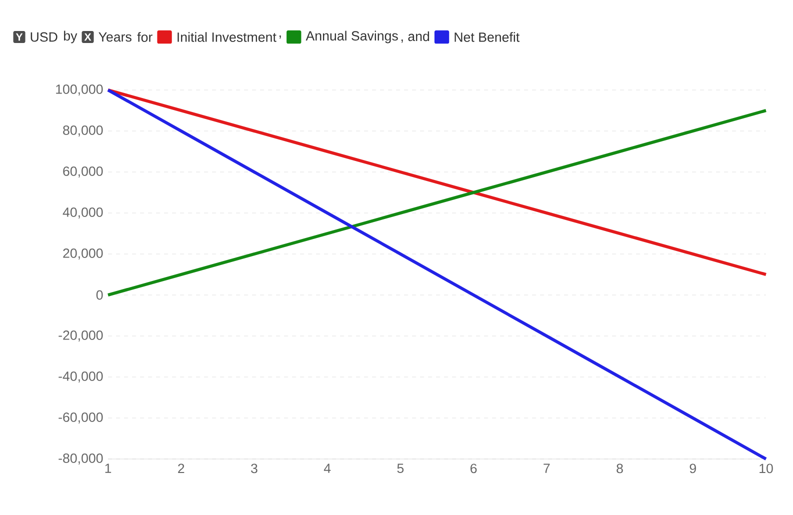 This screenshot has width=793, height=515. Describe the element at coordinates (80, 459) in the screenshot. I see `y-tick-label: -80,000` at that location.